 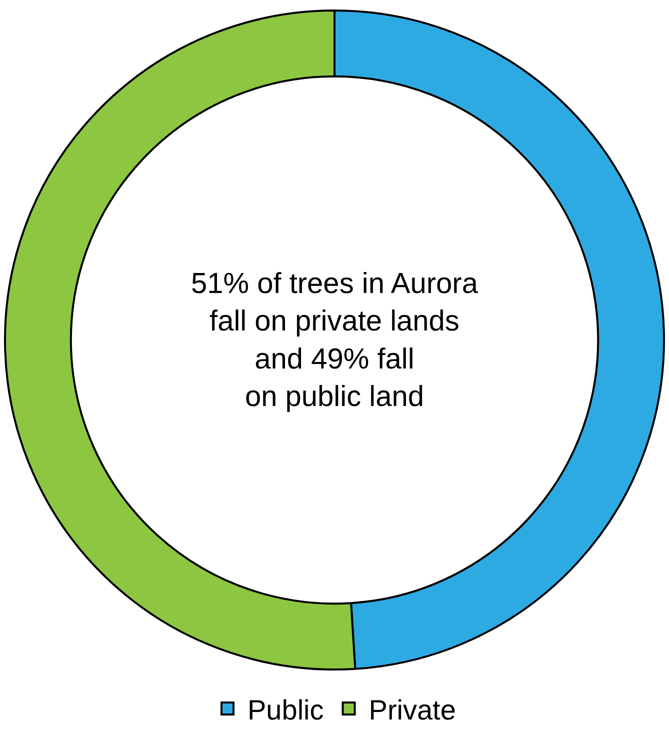 I want to click on legend-label: Private, so click(x=412, y=710).